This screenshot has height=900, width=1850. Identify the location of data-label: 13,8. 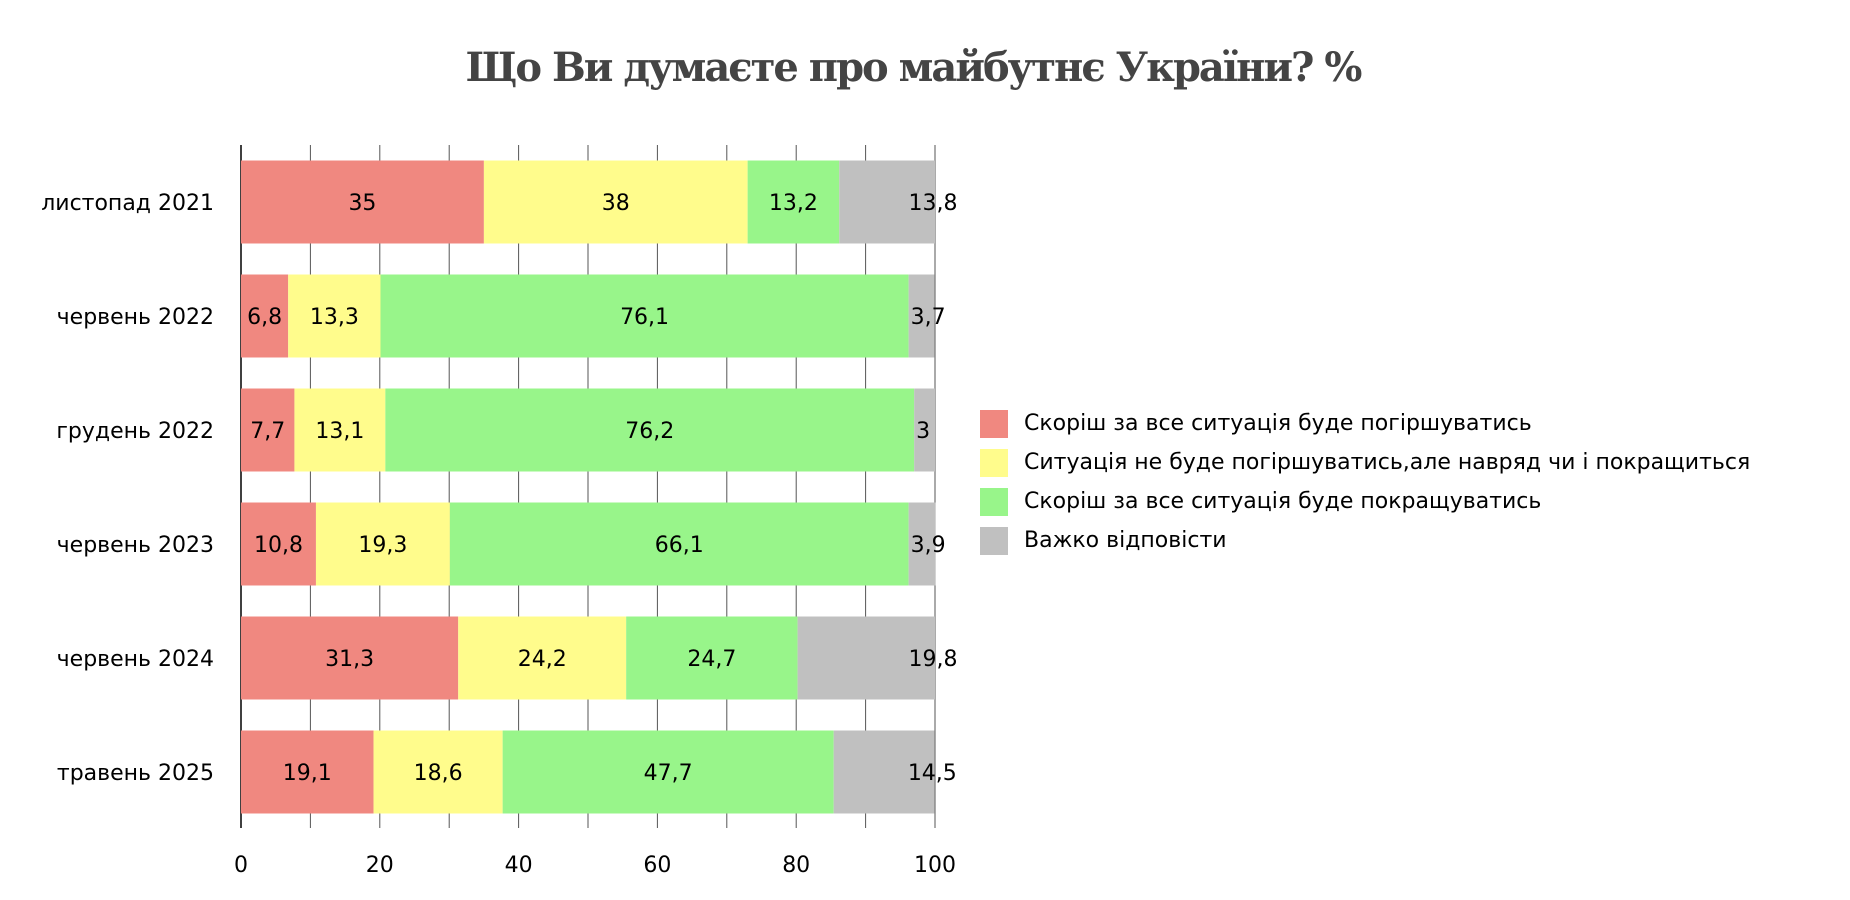
(933, 203).